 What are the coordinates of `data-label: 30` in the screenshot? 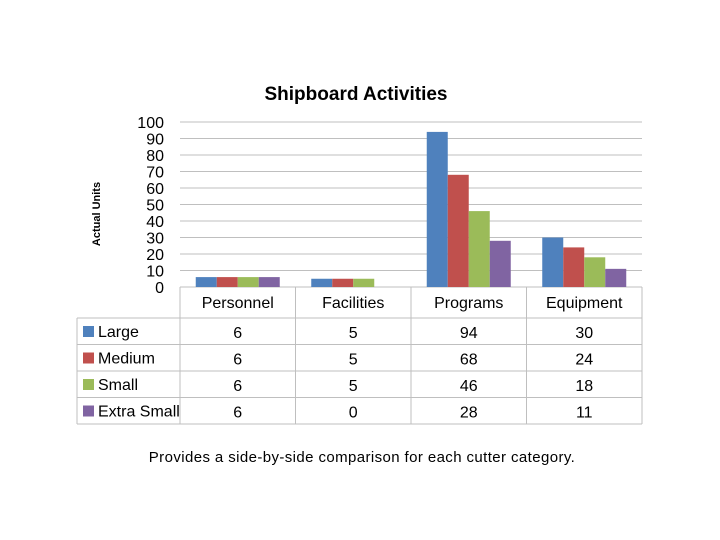 It's located at (584, 333).